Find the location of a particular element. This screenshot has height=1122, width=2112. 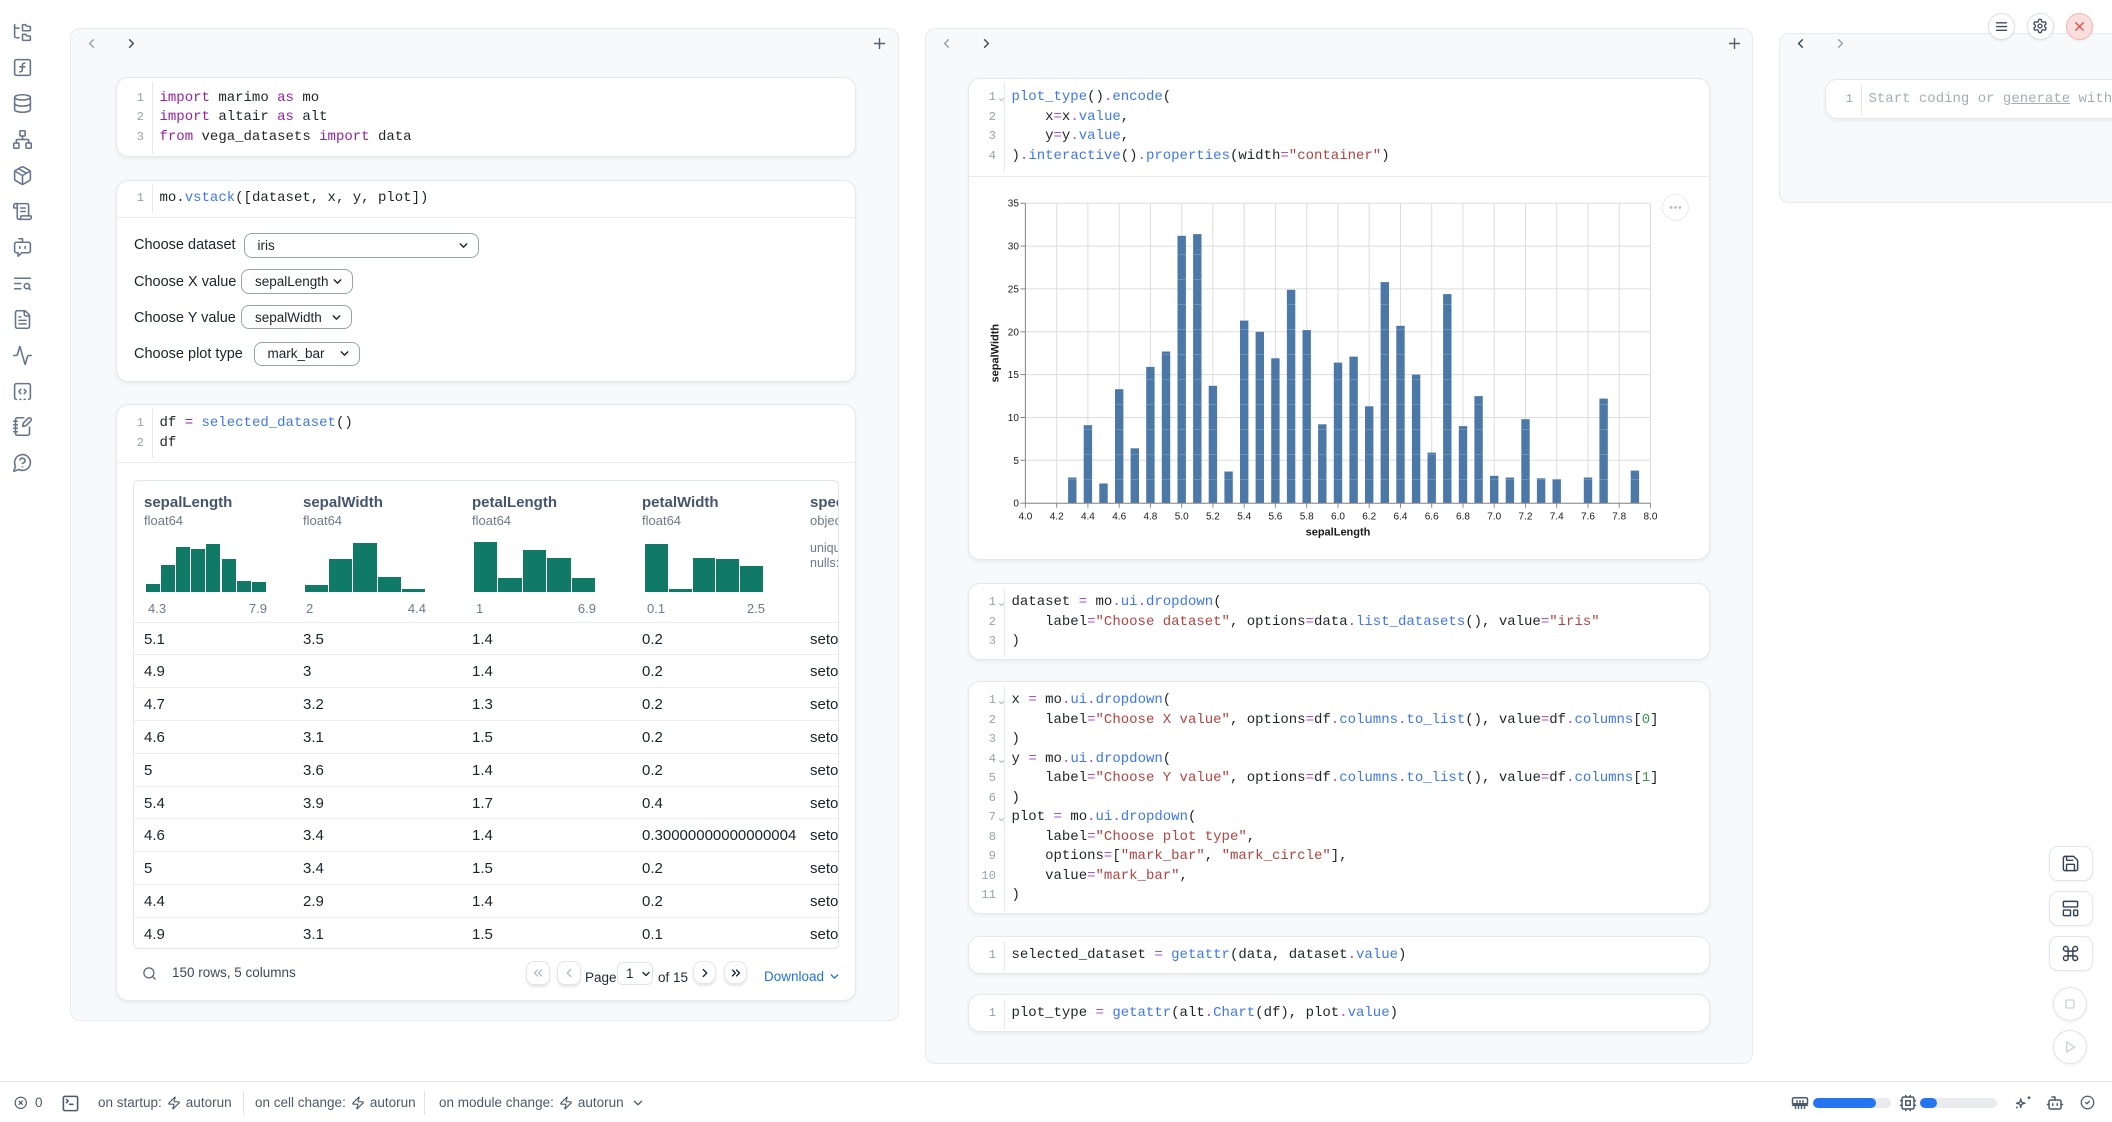

svg-text: 7.6 is located at coordinates (1588, 517).